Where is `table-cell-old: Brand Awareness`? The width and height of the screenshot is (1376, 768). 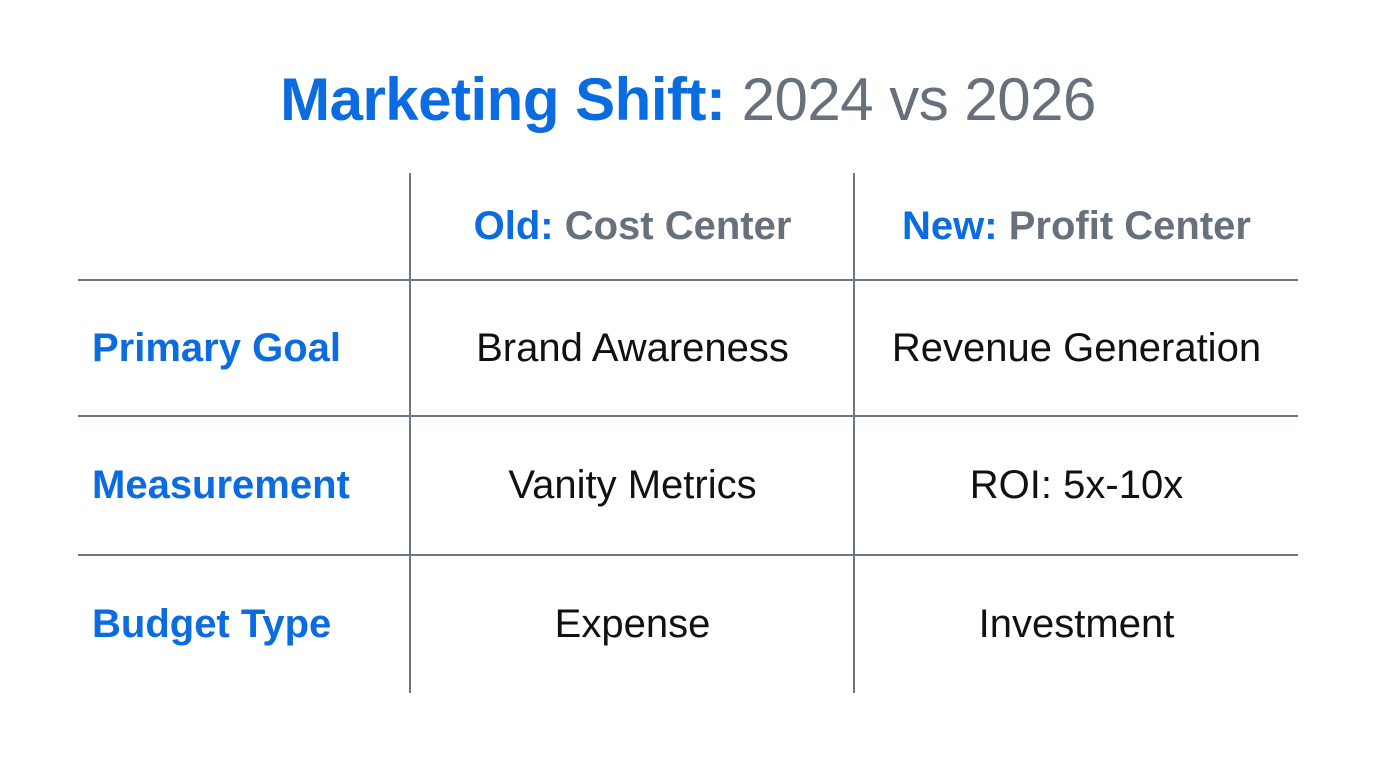 table-cell-old: Brand Awareness is located at coordinates (632, 347).